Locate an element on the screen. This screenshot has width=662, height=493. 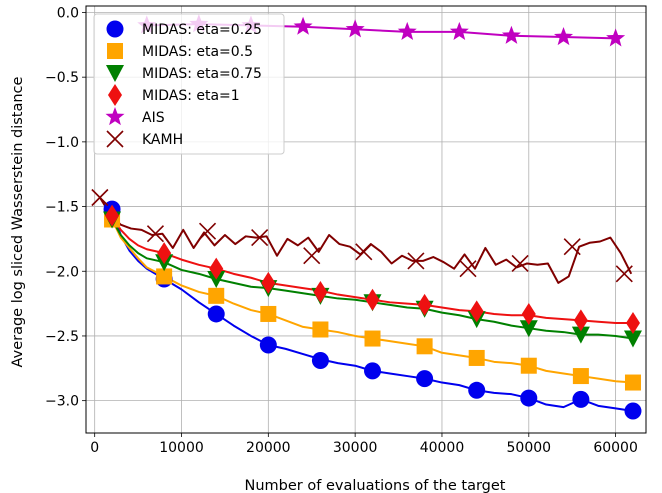
y-tick-label: −0.5 is located at coordinates (62, 78).